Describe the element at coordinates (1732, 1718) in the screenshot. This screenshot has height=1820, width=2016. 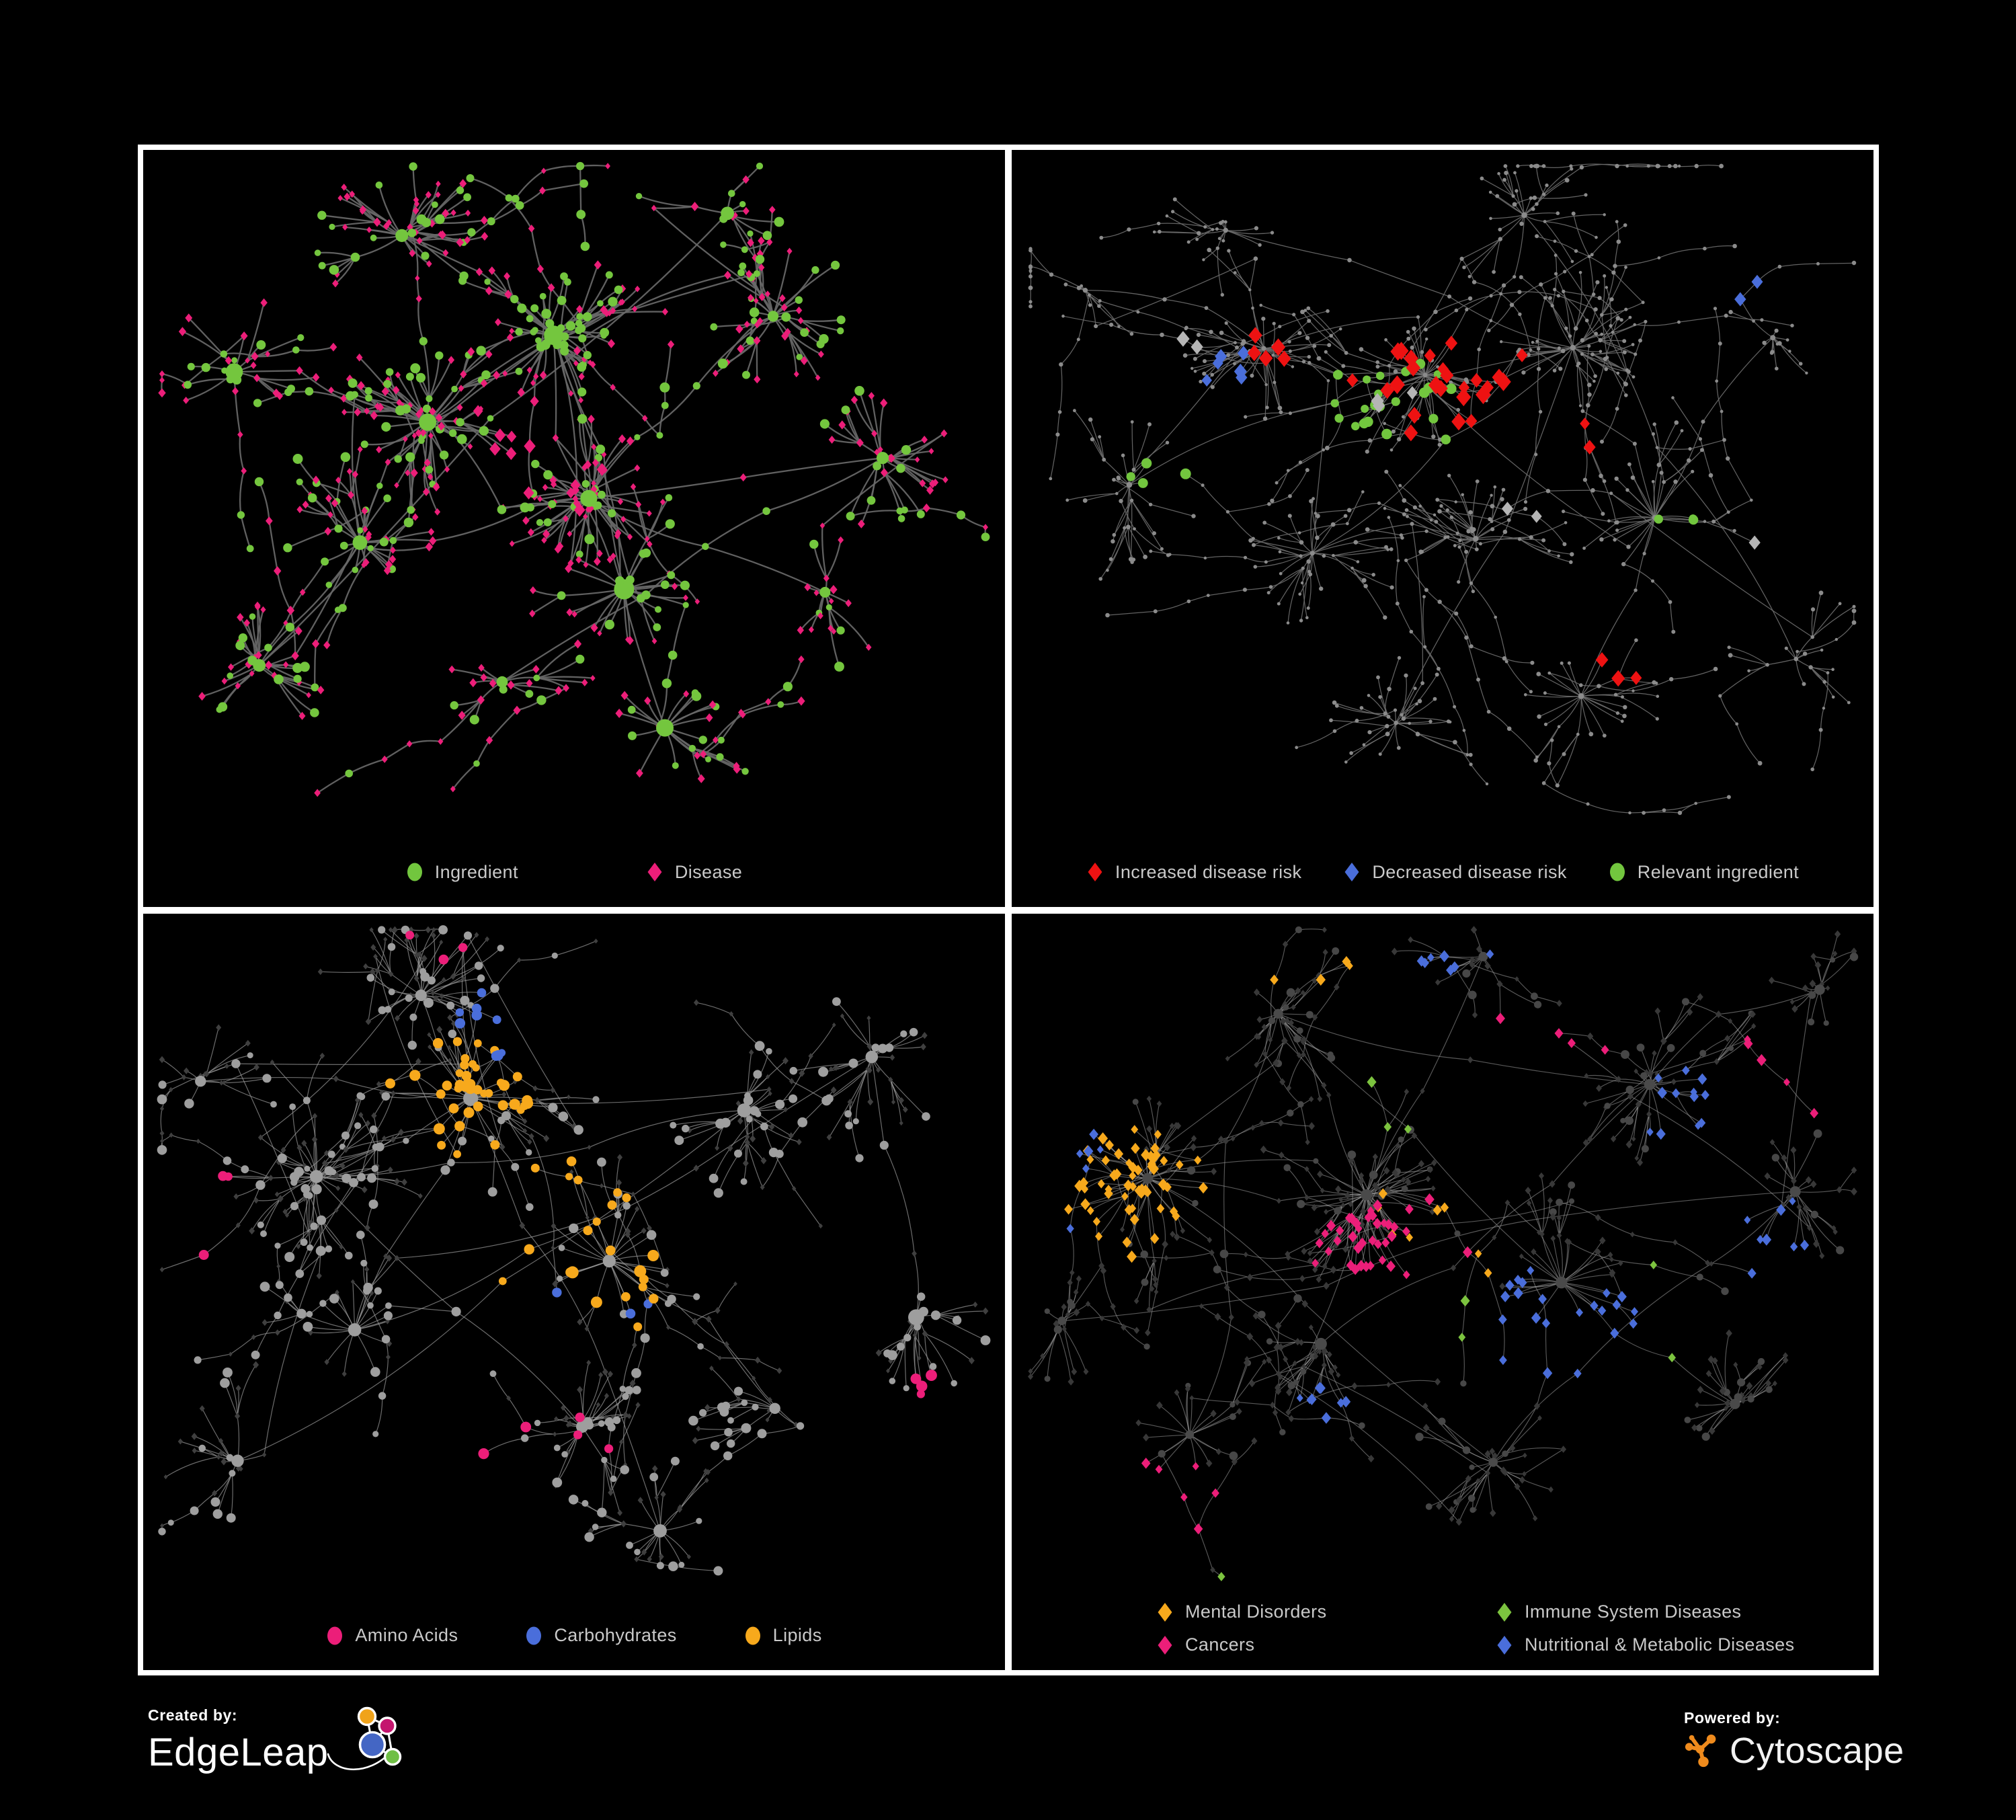
I see `powered-by-label: Powered by:` at that location.